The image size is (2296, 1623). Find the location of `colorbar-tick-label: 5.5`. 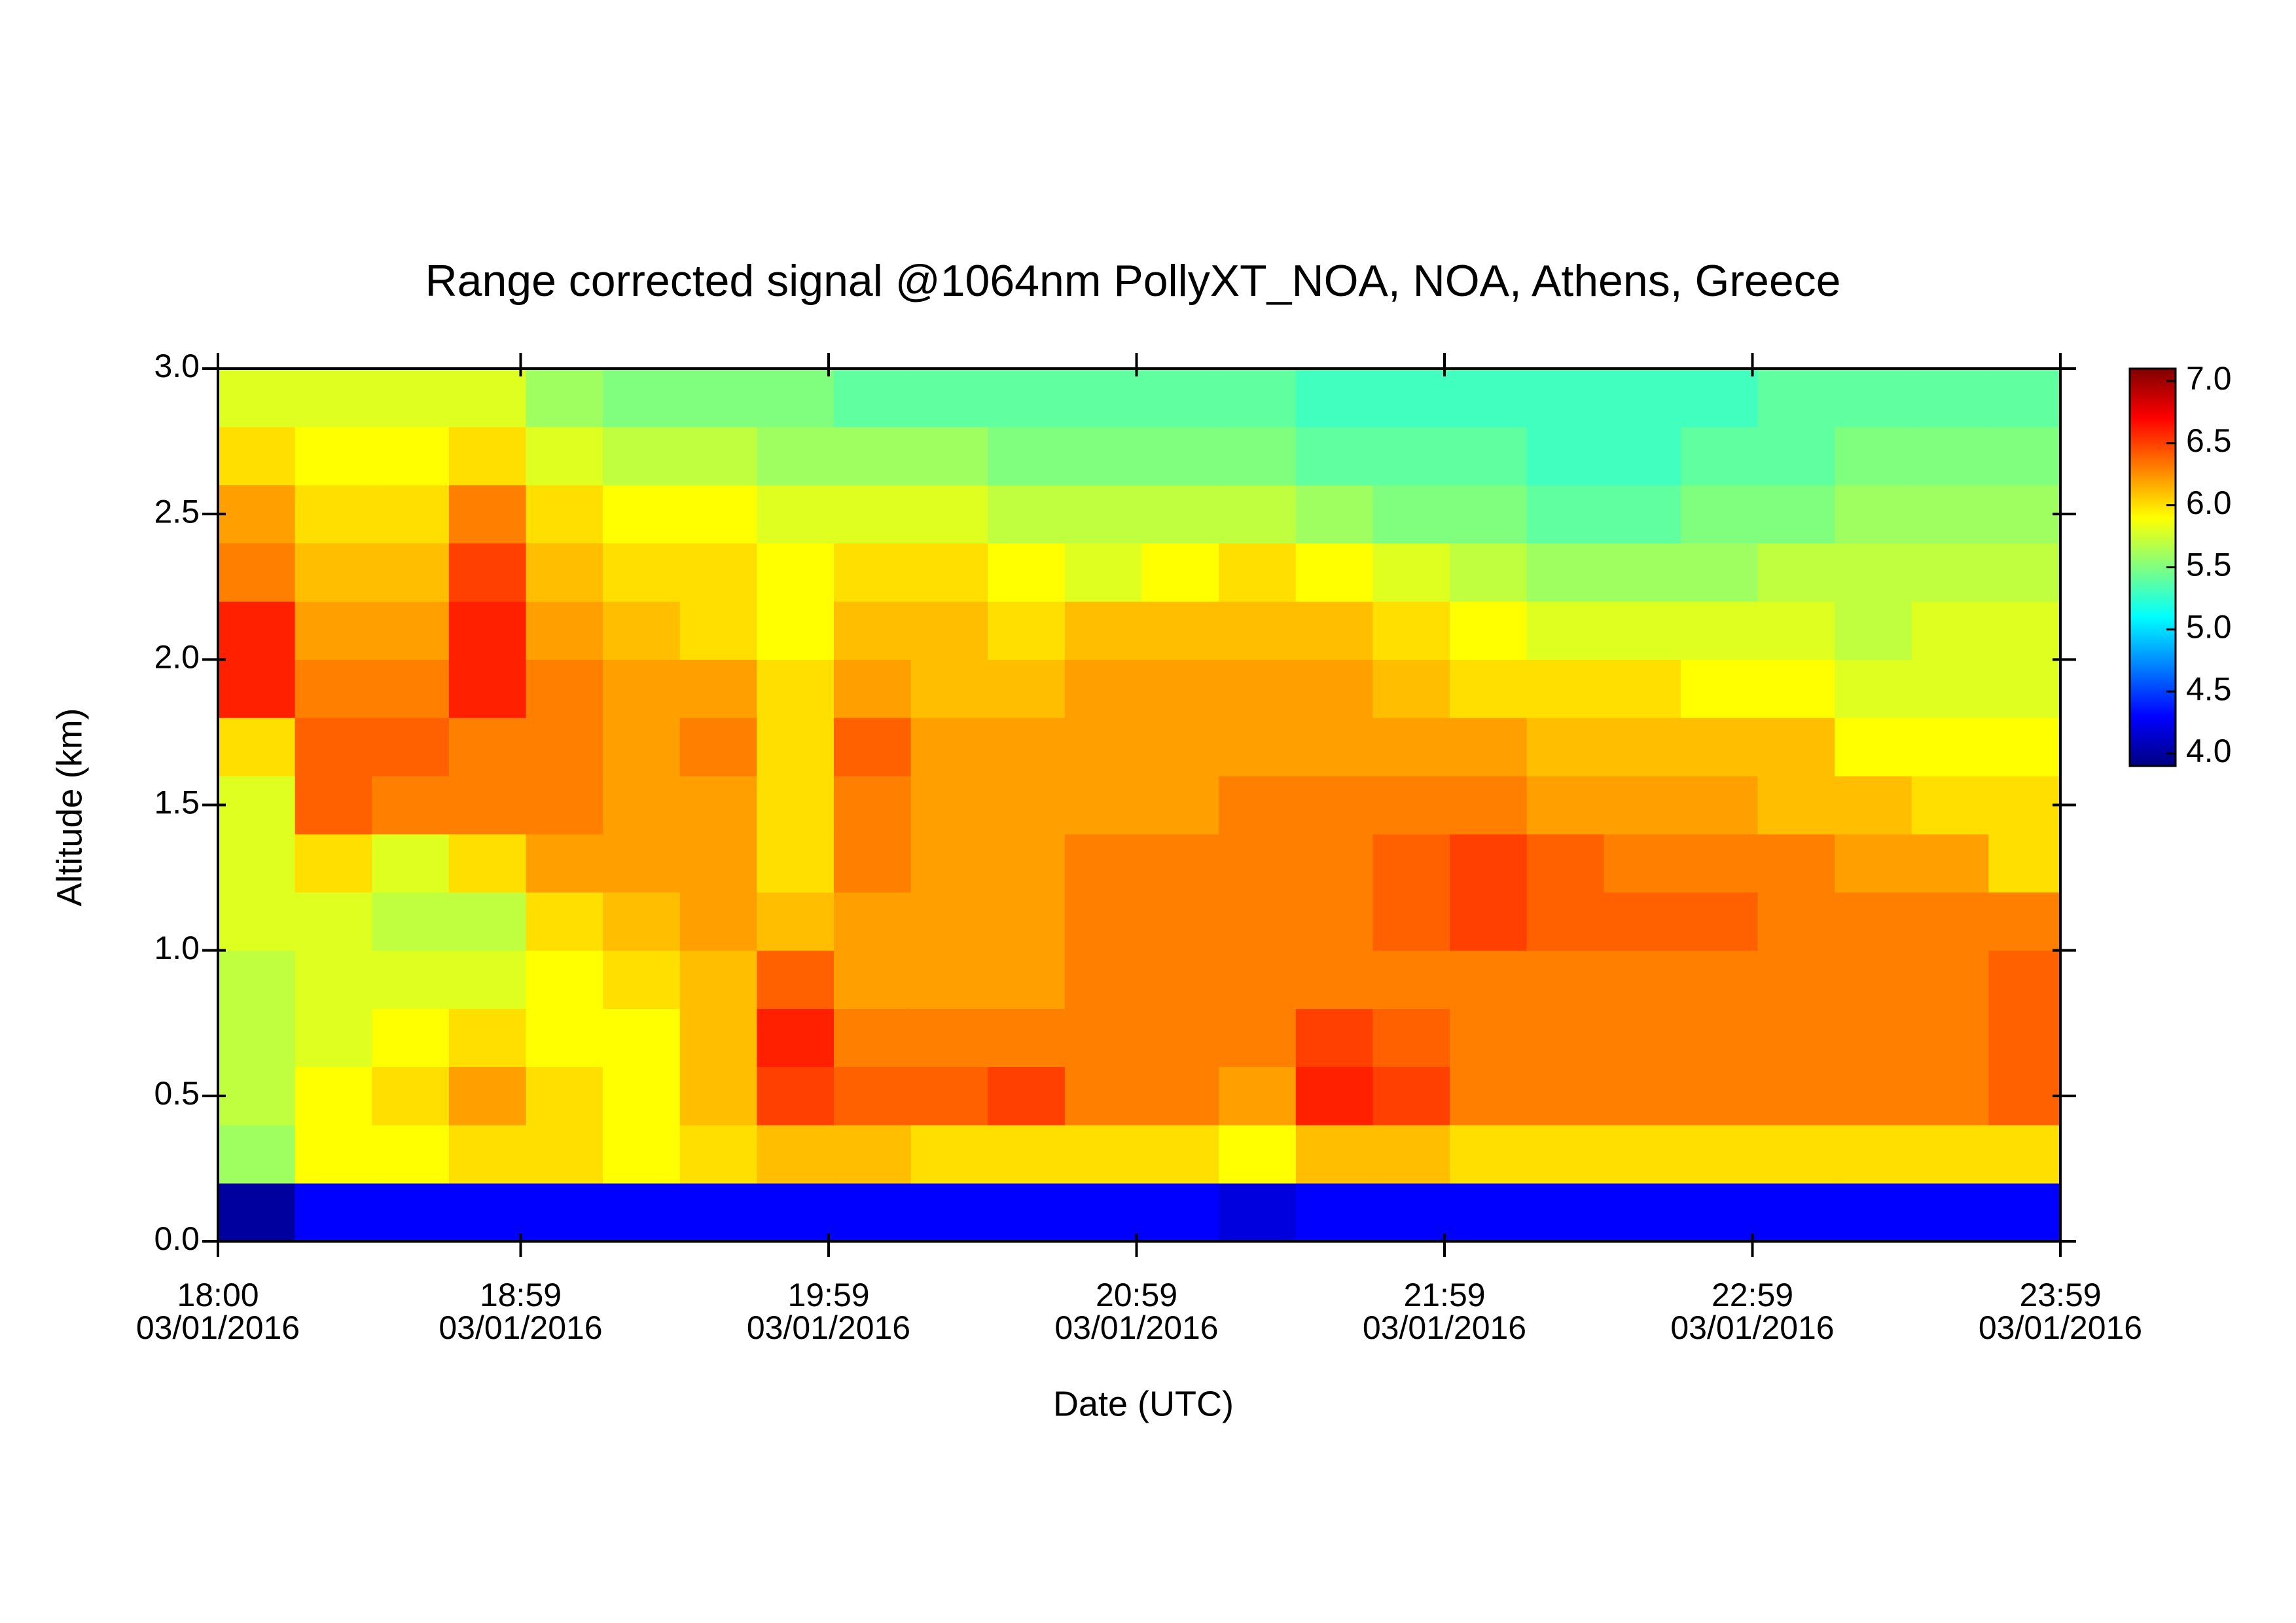

colorbar-tick-label: 5.5 is located at coordinates (2209, 565).